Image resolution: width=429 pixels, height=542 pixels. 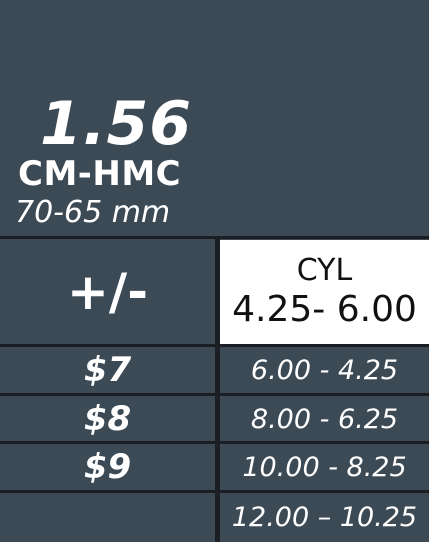 What do you see at coordinates (116, 124) in the screenshot?
I see `lens-index-title: 1.56` at bounding box center [116, 124].